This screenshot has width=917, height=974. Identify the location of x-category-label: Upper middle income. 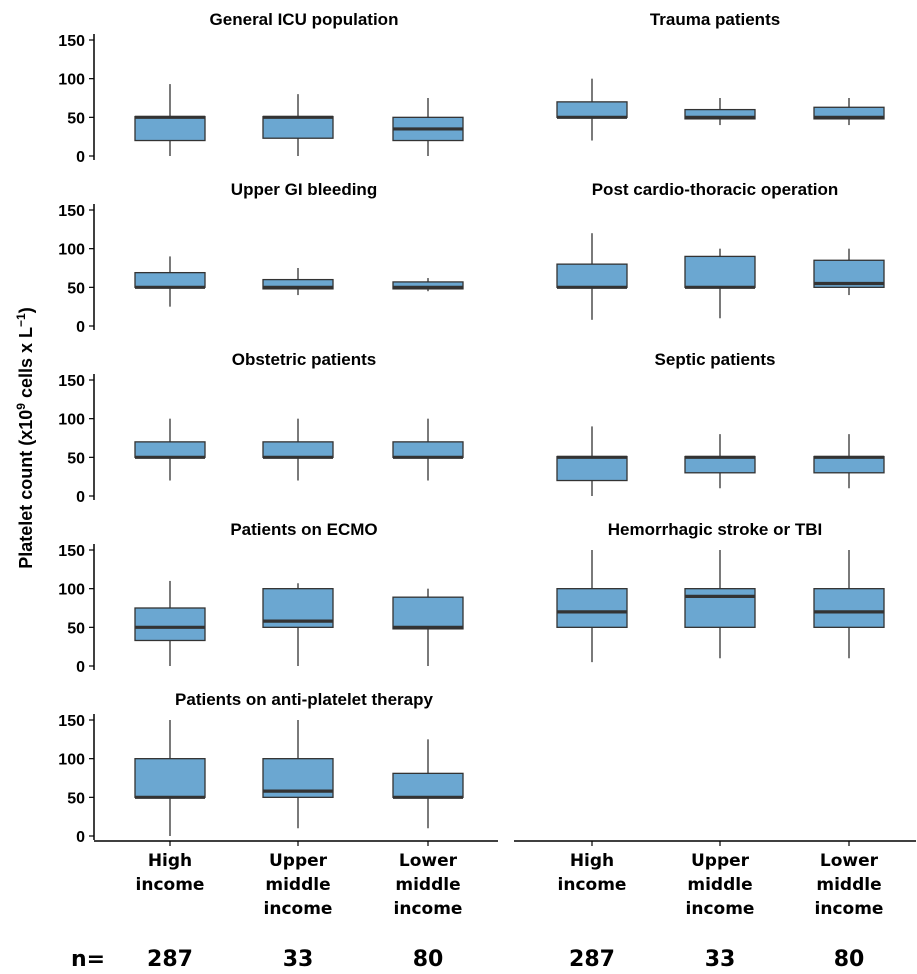
(720, 885).